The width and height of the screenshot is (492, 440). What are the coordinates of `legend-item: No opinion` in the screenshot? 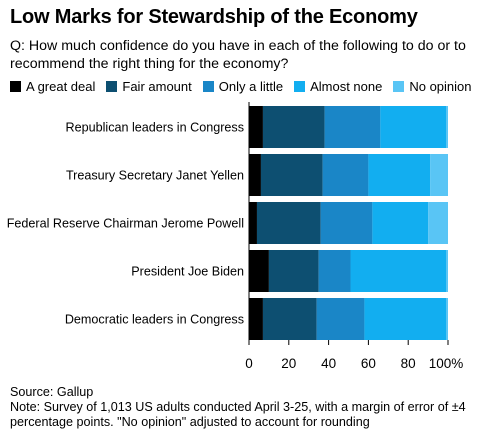 It's located at (432, 86).